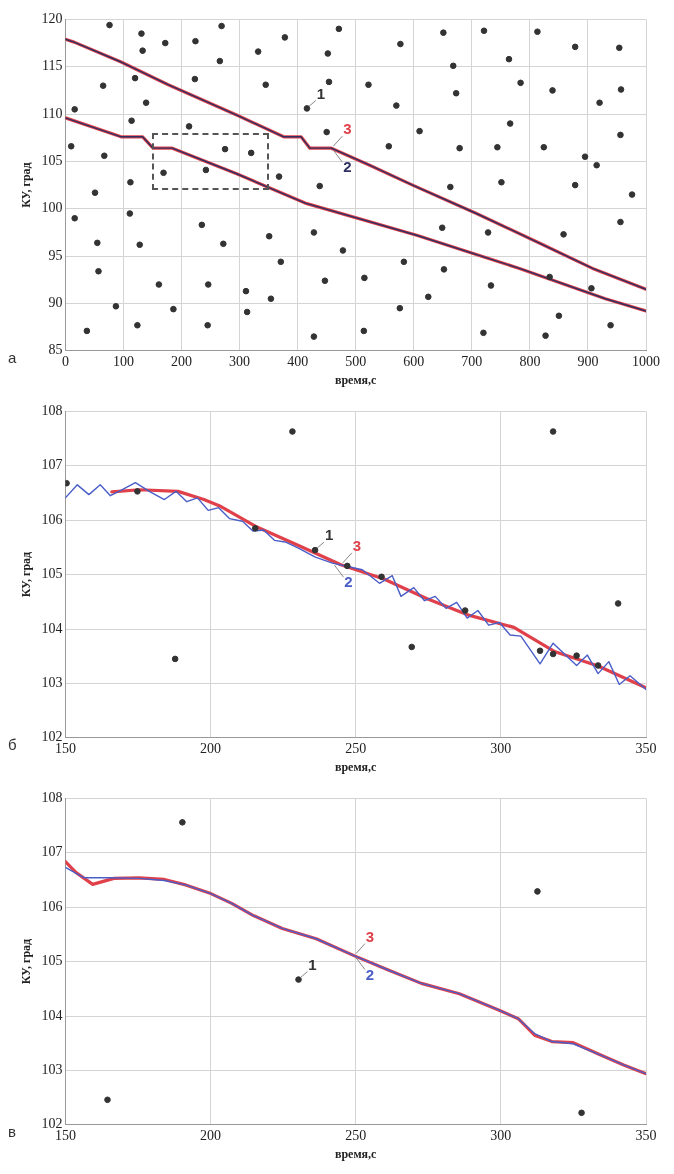 This screenshot has width=674, height=1174. Describe the element at coordinates (472, 361) in the screenshot. I see `x-tick-label: 700` at that location.